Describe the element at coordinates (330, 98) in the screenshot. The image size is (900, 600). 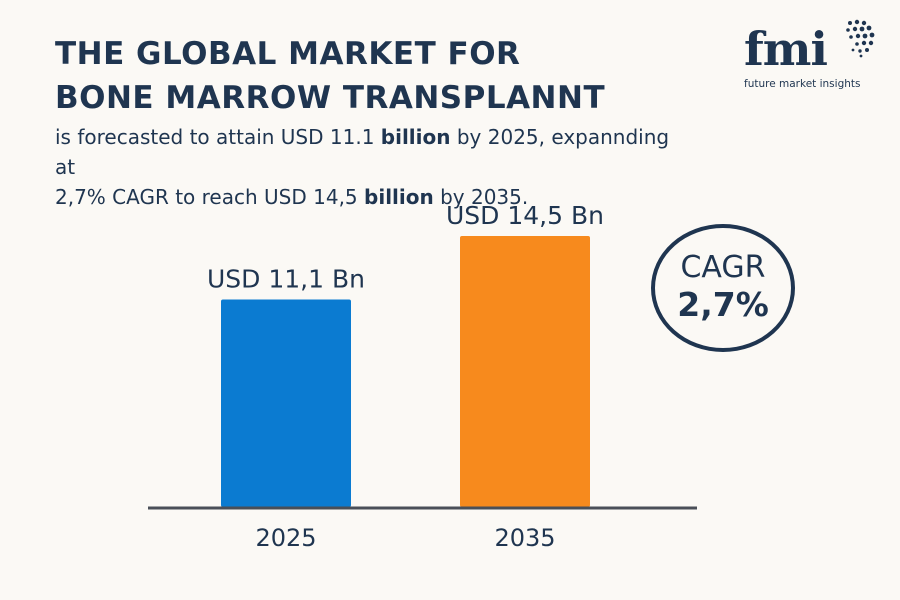
I see `title-line-2: BONE MARROW TRANSPLANNT` at that location.